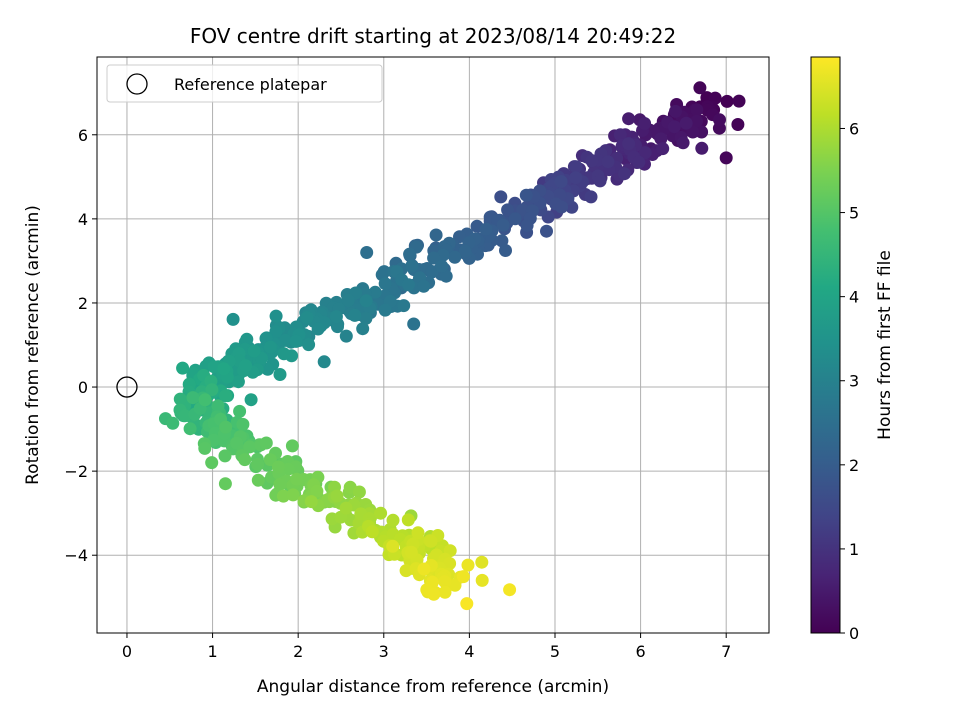 The image size is (960, 720). Describe the element at coordinates (640, 651) in the screenshot. I see `x-tick-label: 6` at that location.